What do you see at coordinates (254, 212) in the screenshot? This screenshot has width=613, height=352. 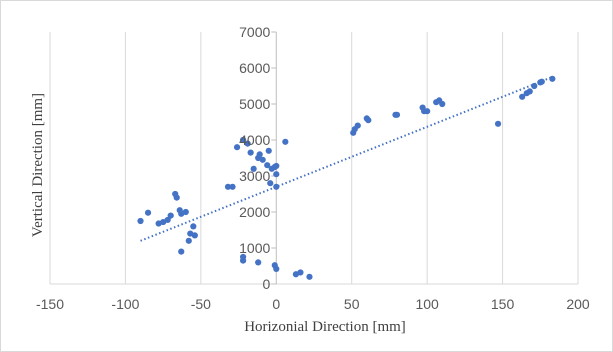 I see `y-tick-label: 2000` at bounding box center [254, 212].